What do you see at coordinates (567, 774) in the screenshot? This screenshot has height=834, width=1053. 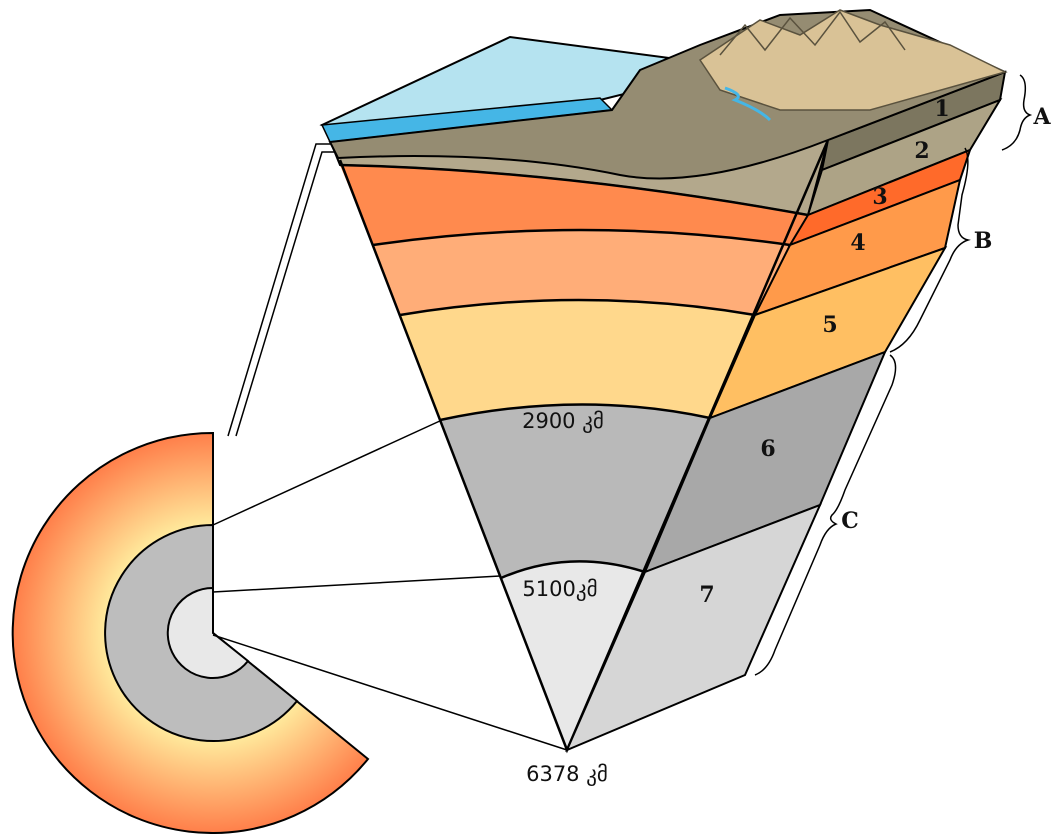 I see `depth-label: 6378 კმ` at bounding box center [567, 774].